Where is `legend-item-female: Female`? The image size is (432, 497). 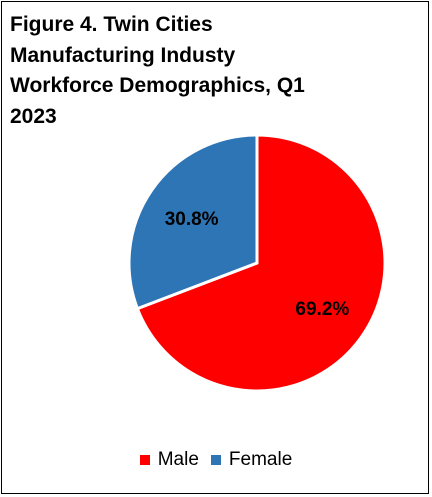 legend-item-female: Female is located at coordinates (251, 460).